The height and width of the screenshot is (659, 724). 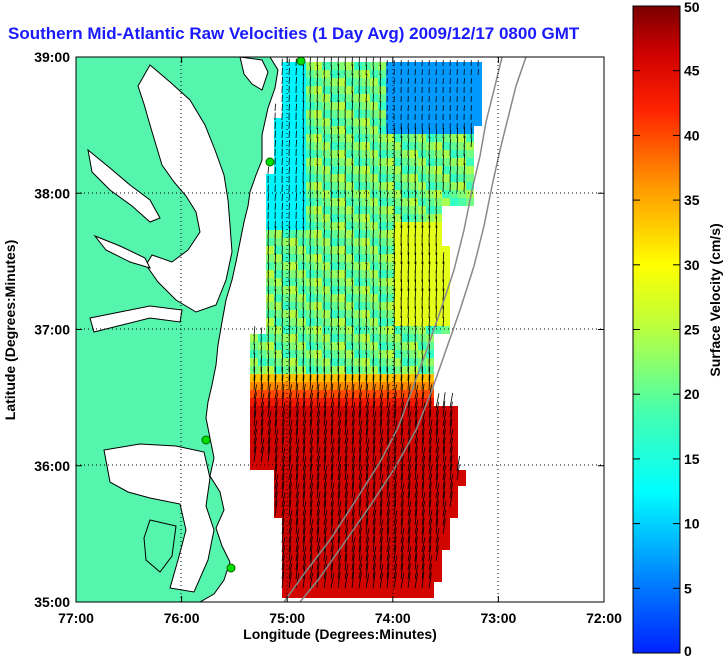 I want to click on radar-station-marker, so click(x=206, y=440).